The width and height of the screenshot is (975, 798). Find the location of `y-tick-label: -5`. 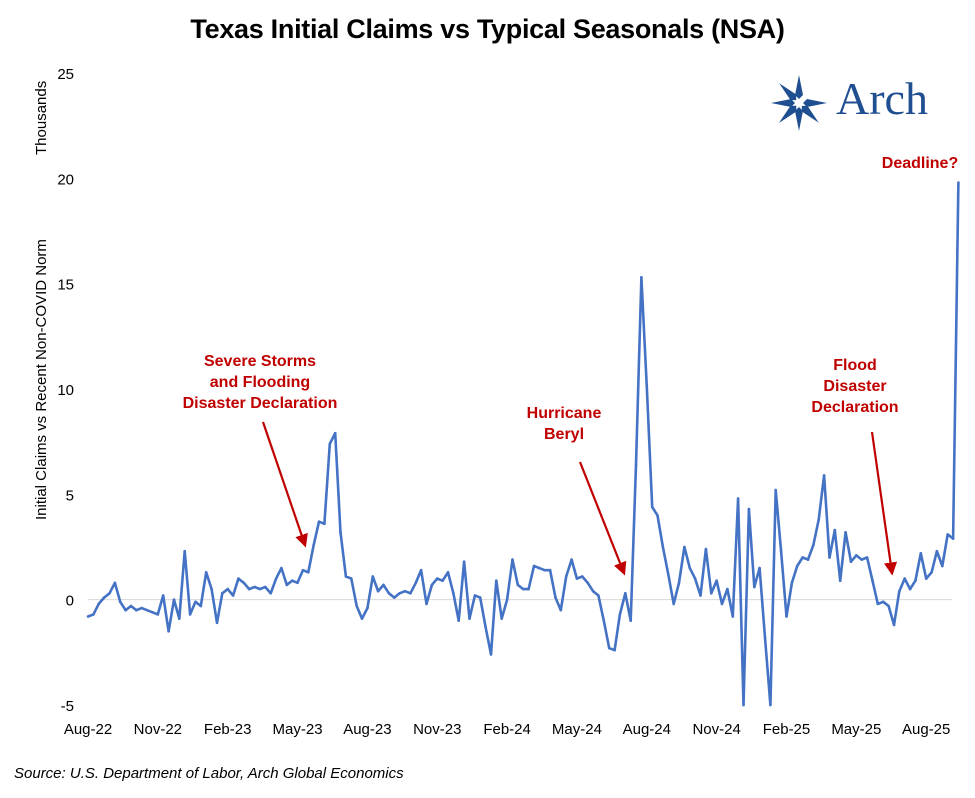

y-tick-label: -5 is located at coordinates (67, 706).